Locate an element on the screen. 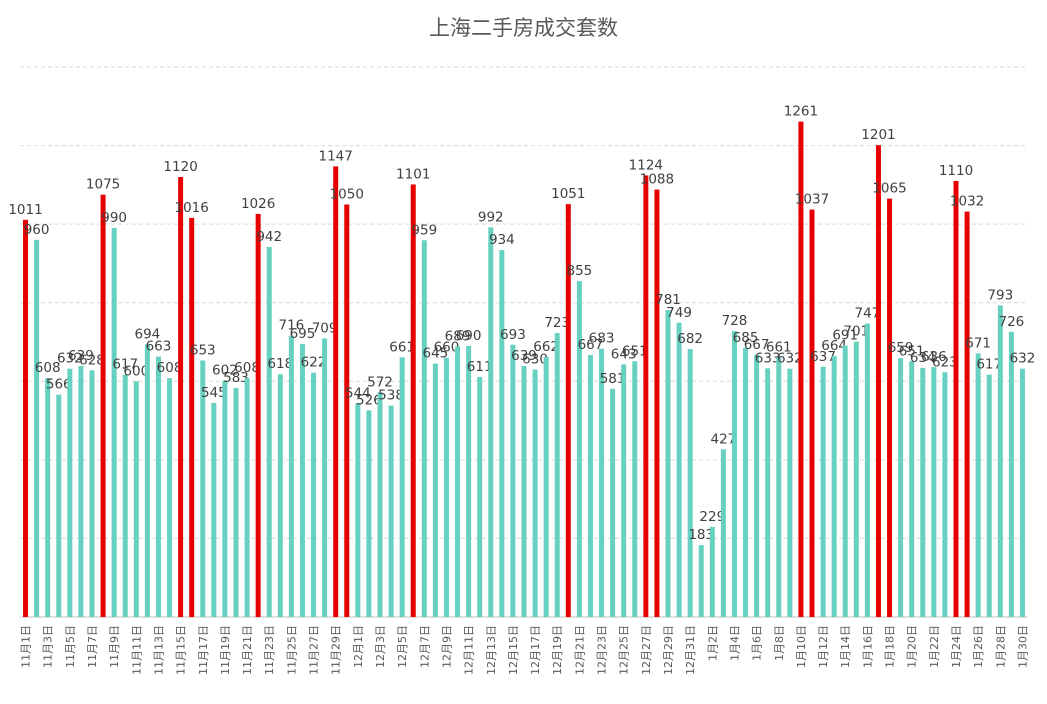 Image resolution: width=1047 pixels, height=704 pixels. x-tick-label: 11月9日 is located at coordinates (114, 646).